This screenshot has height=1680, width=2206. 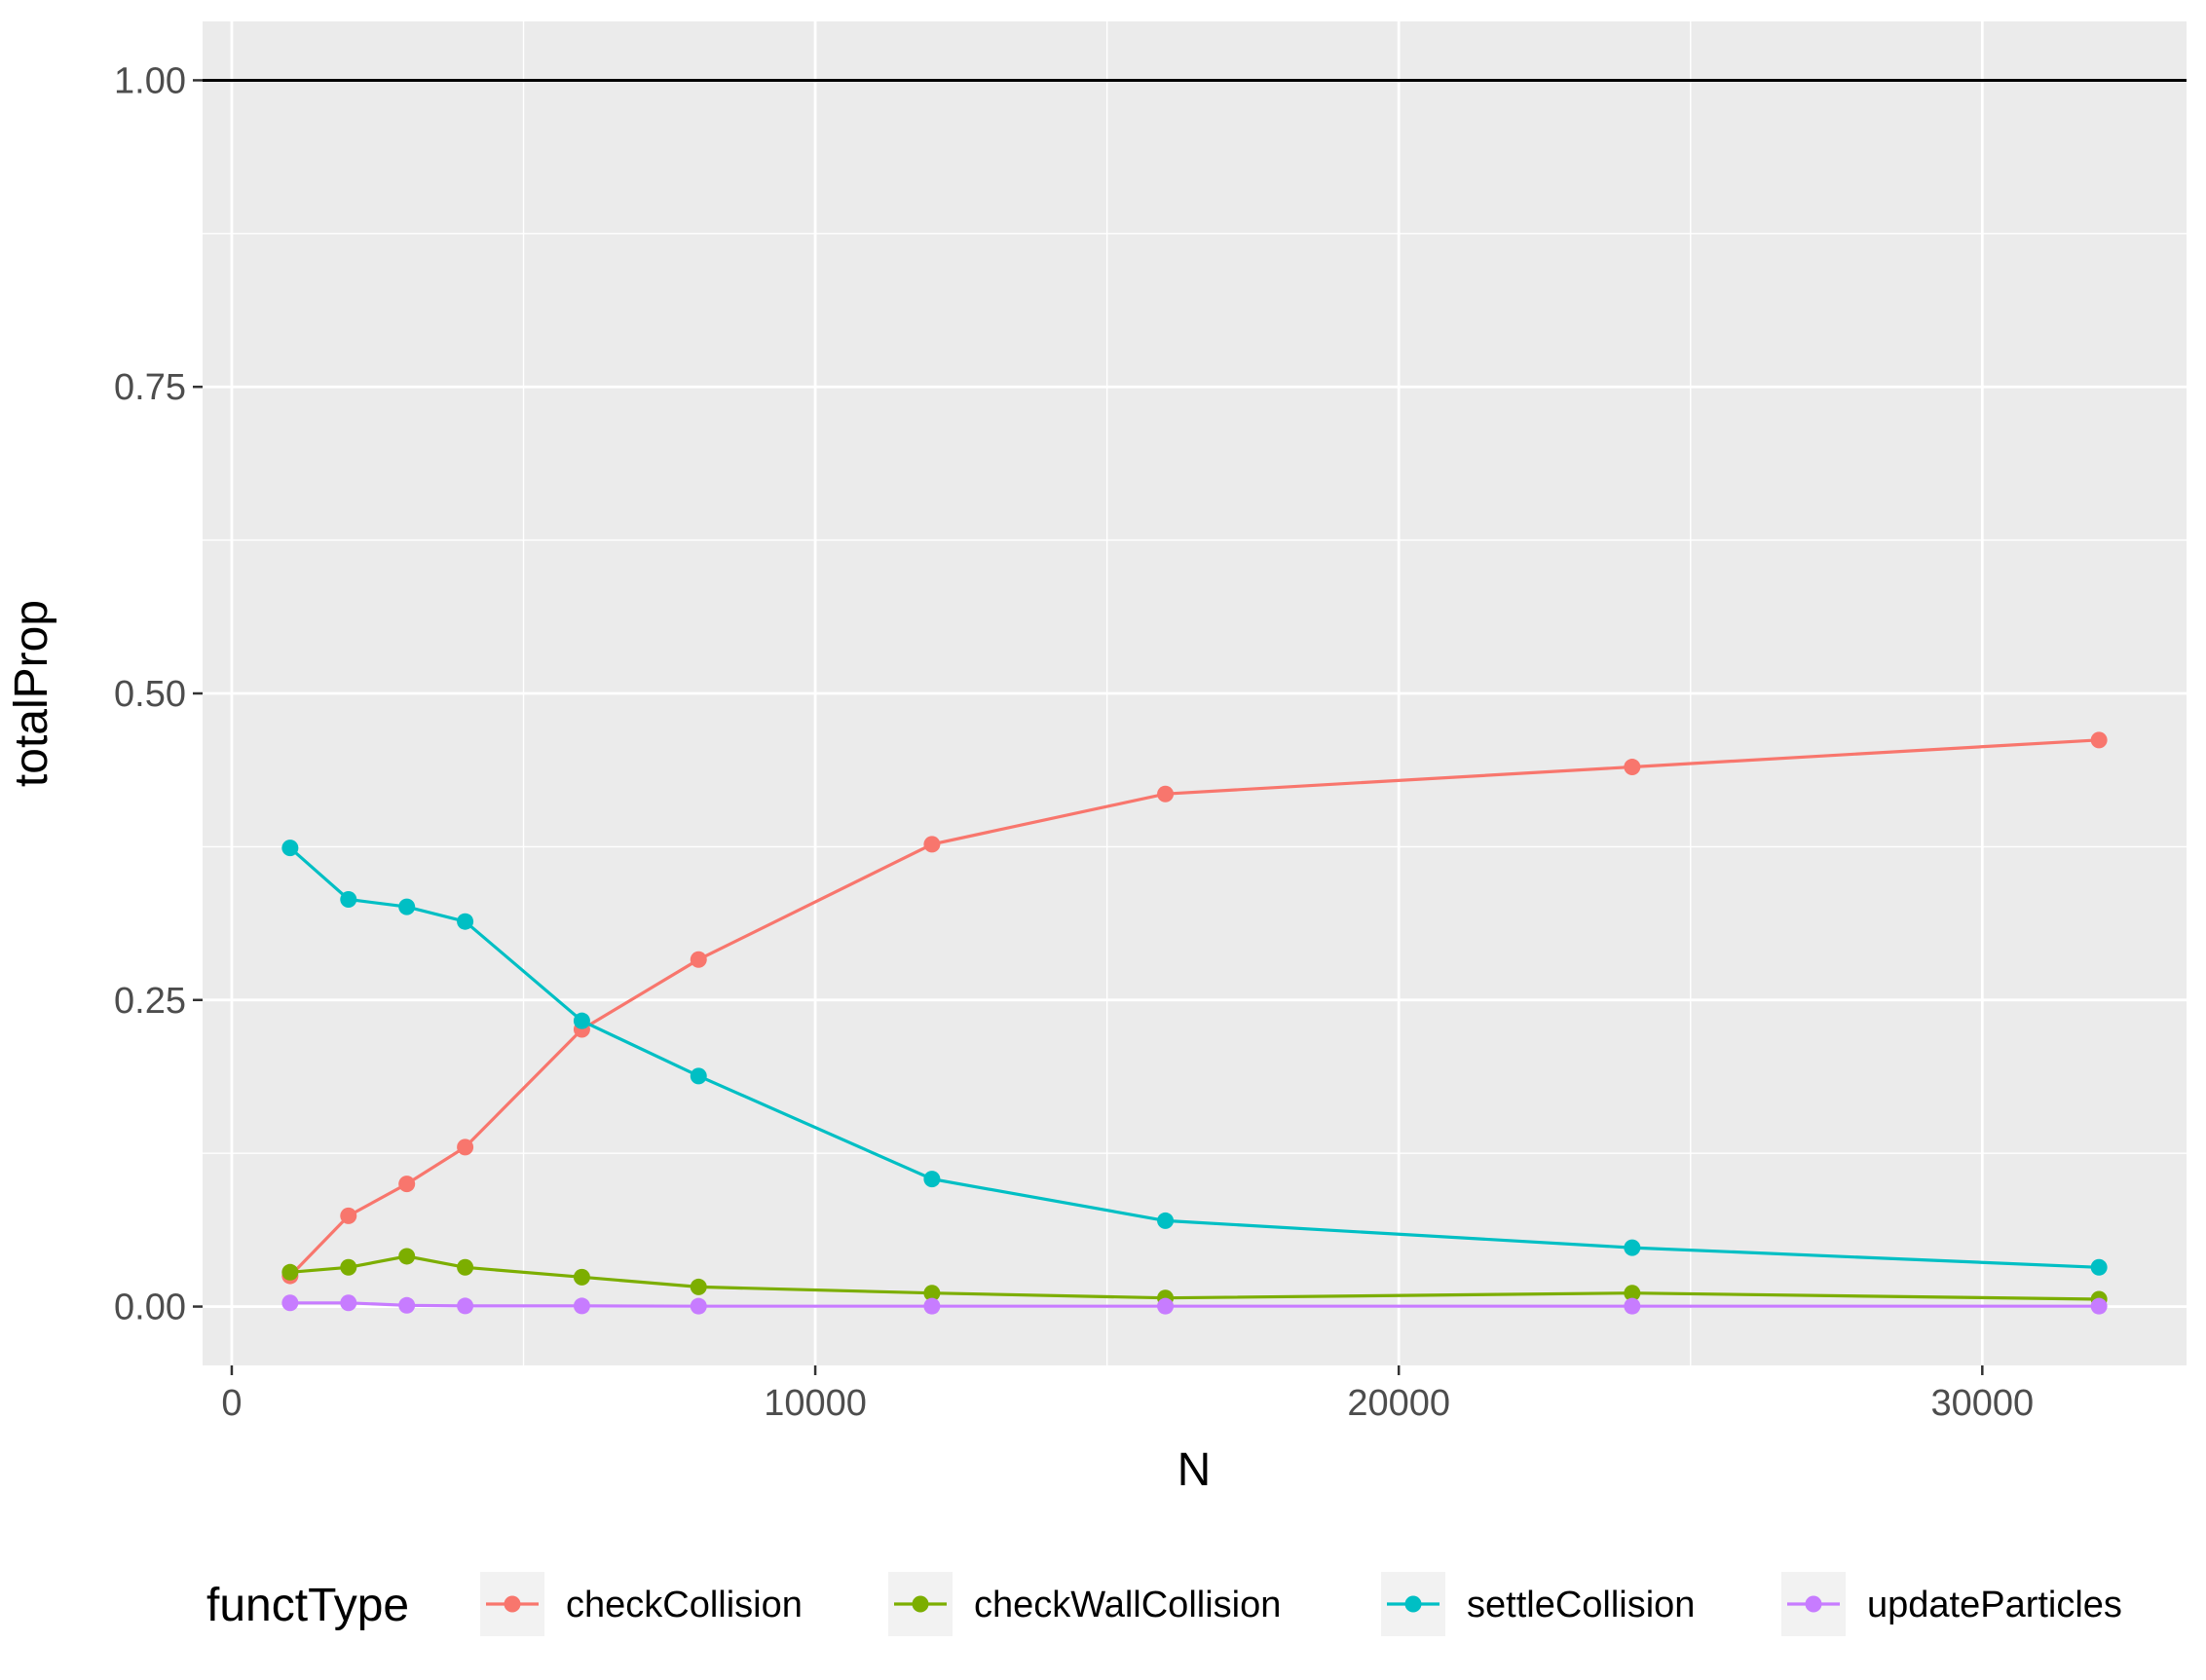 What do you see at coordinates (231, 1403) in the screenshot?
I see `x-tick-label: 0` at bounding box center [231, 1403].